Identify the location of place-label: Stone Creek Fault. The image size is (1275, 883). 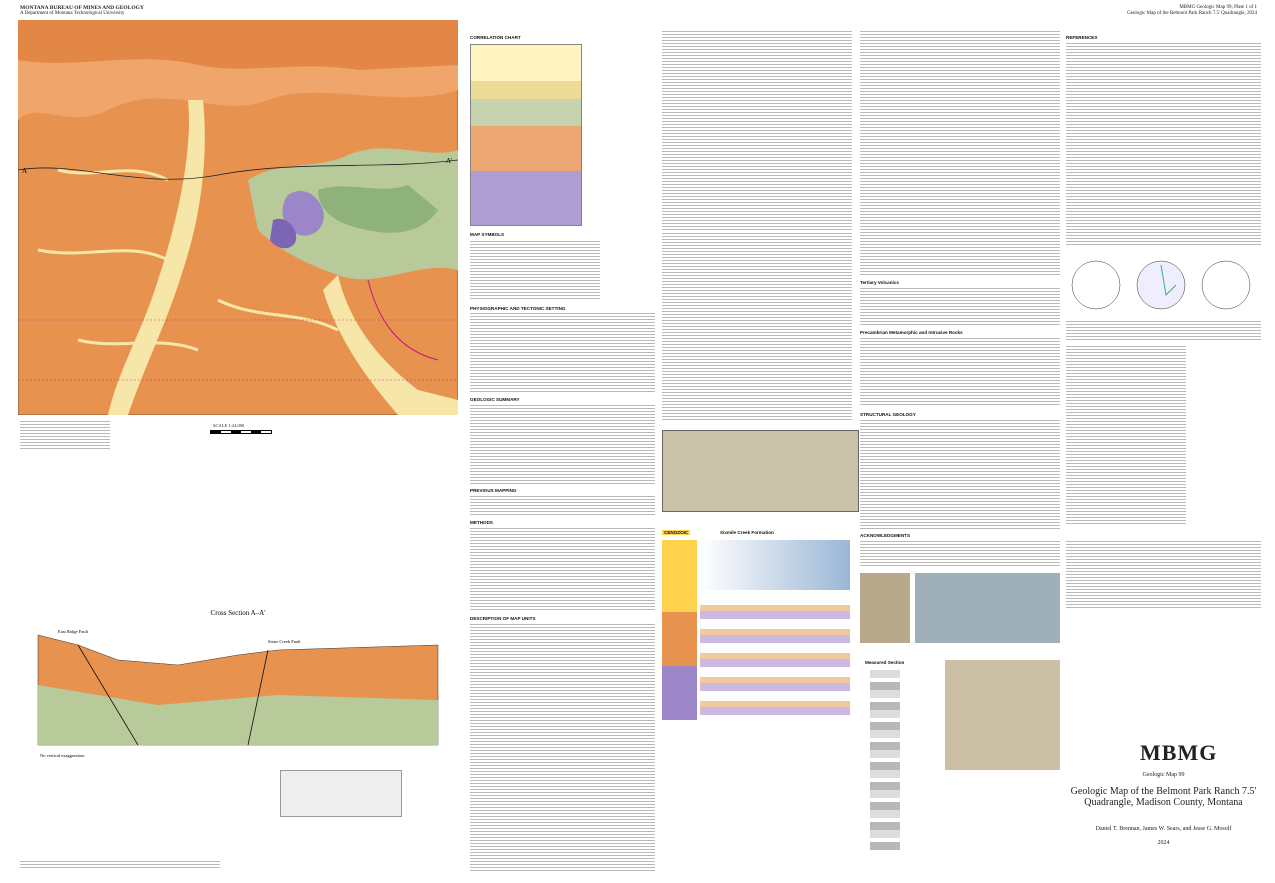
(284, 641).